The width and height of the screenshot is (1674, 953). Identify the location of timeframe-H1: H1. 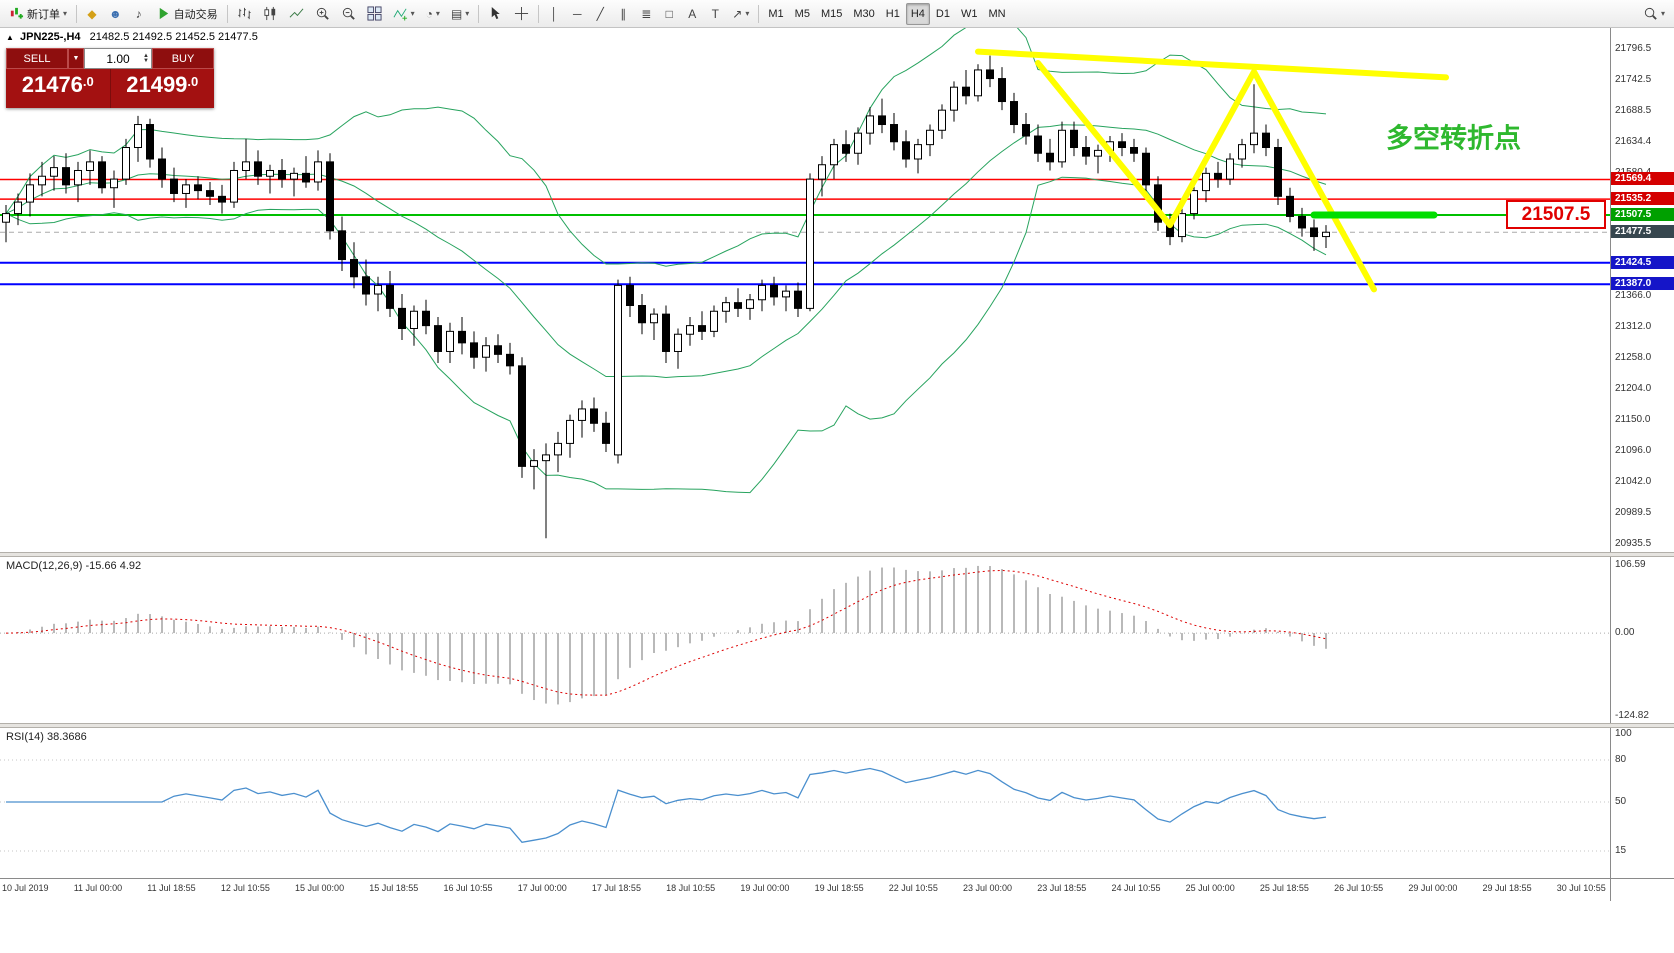
(893, 14).